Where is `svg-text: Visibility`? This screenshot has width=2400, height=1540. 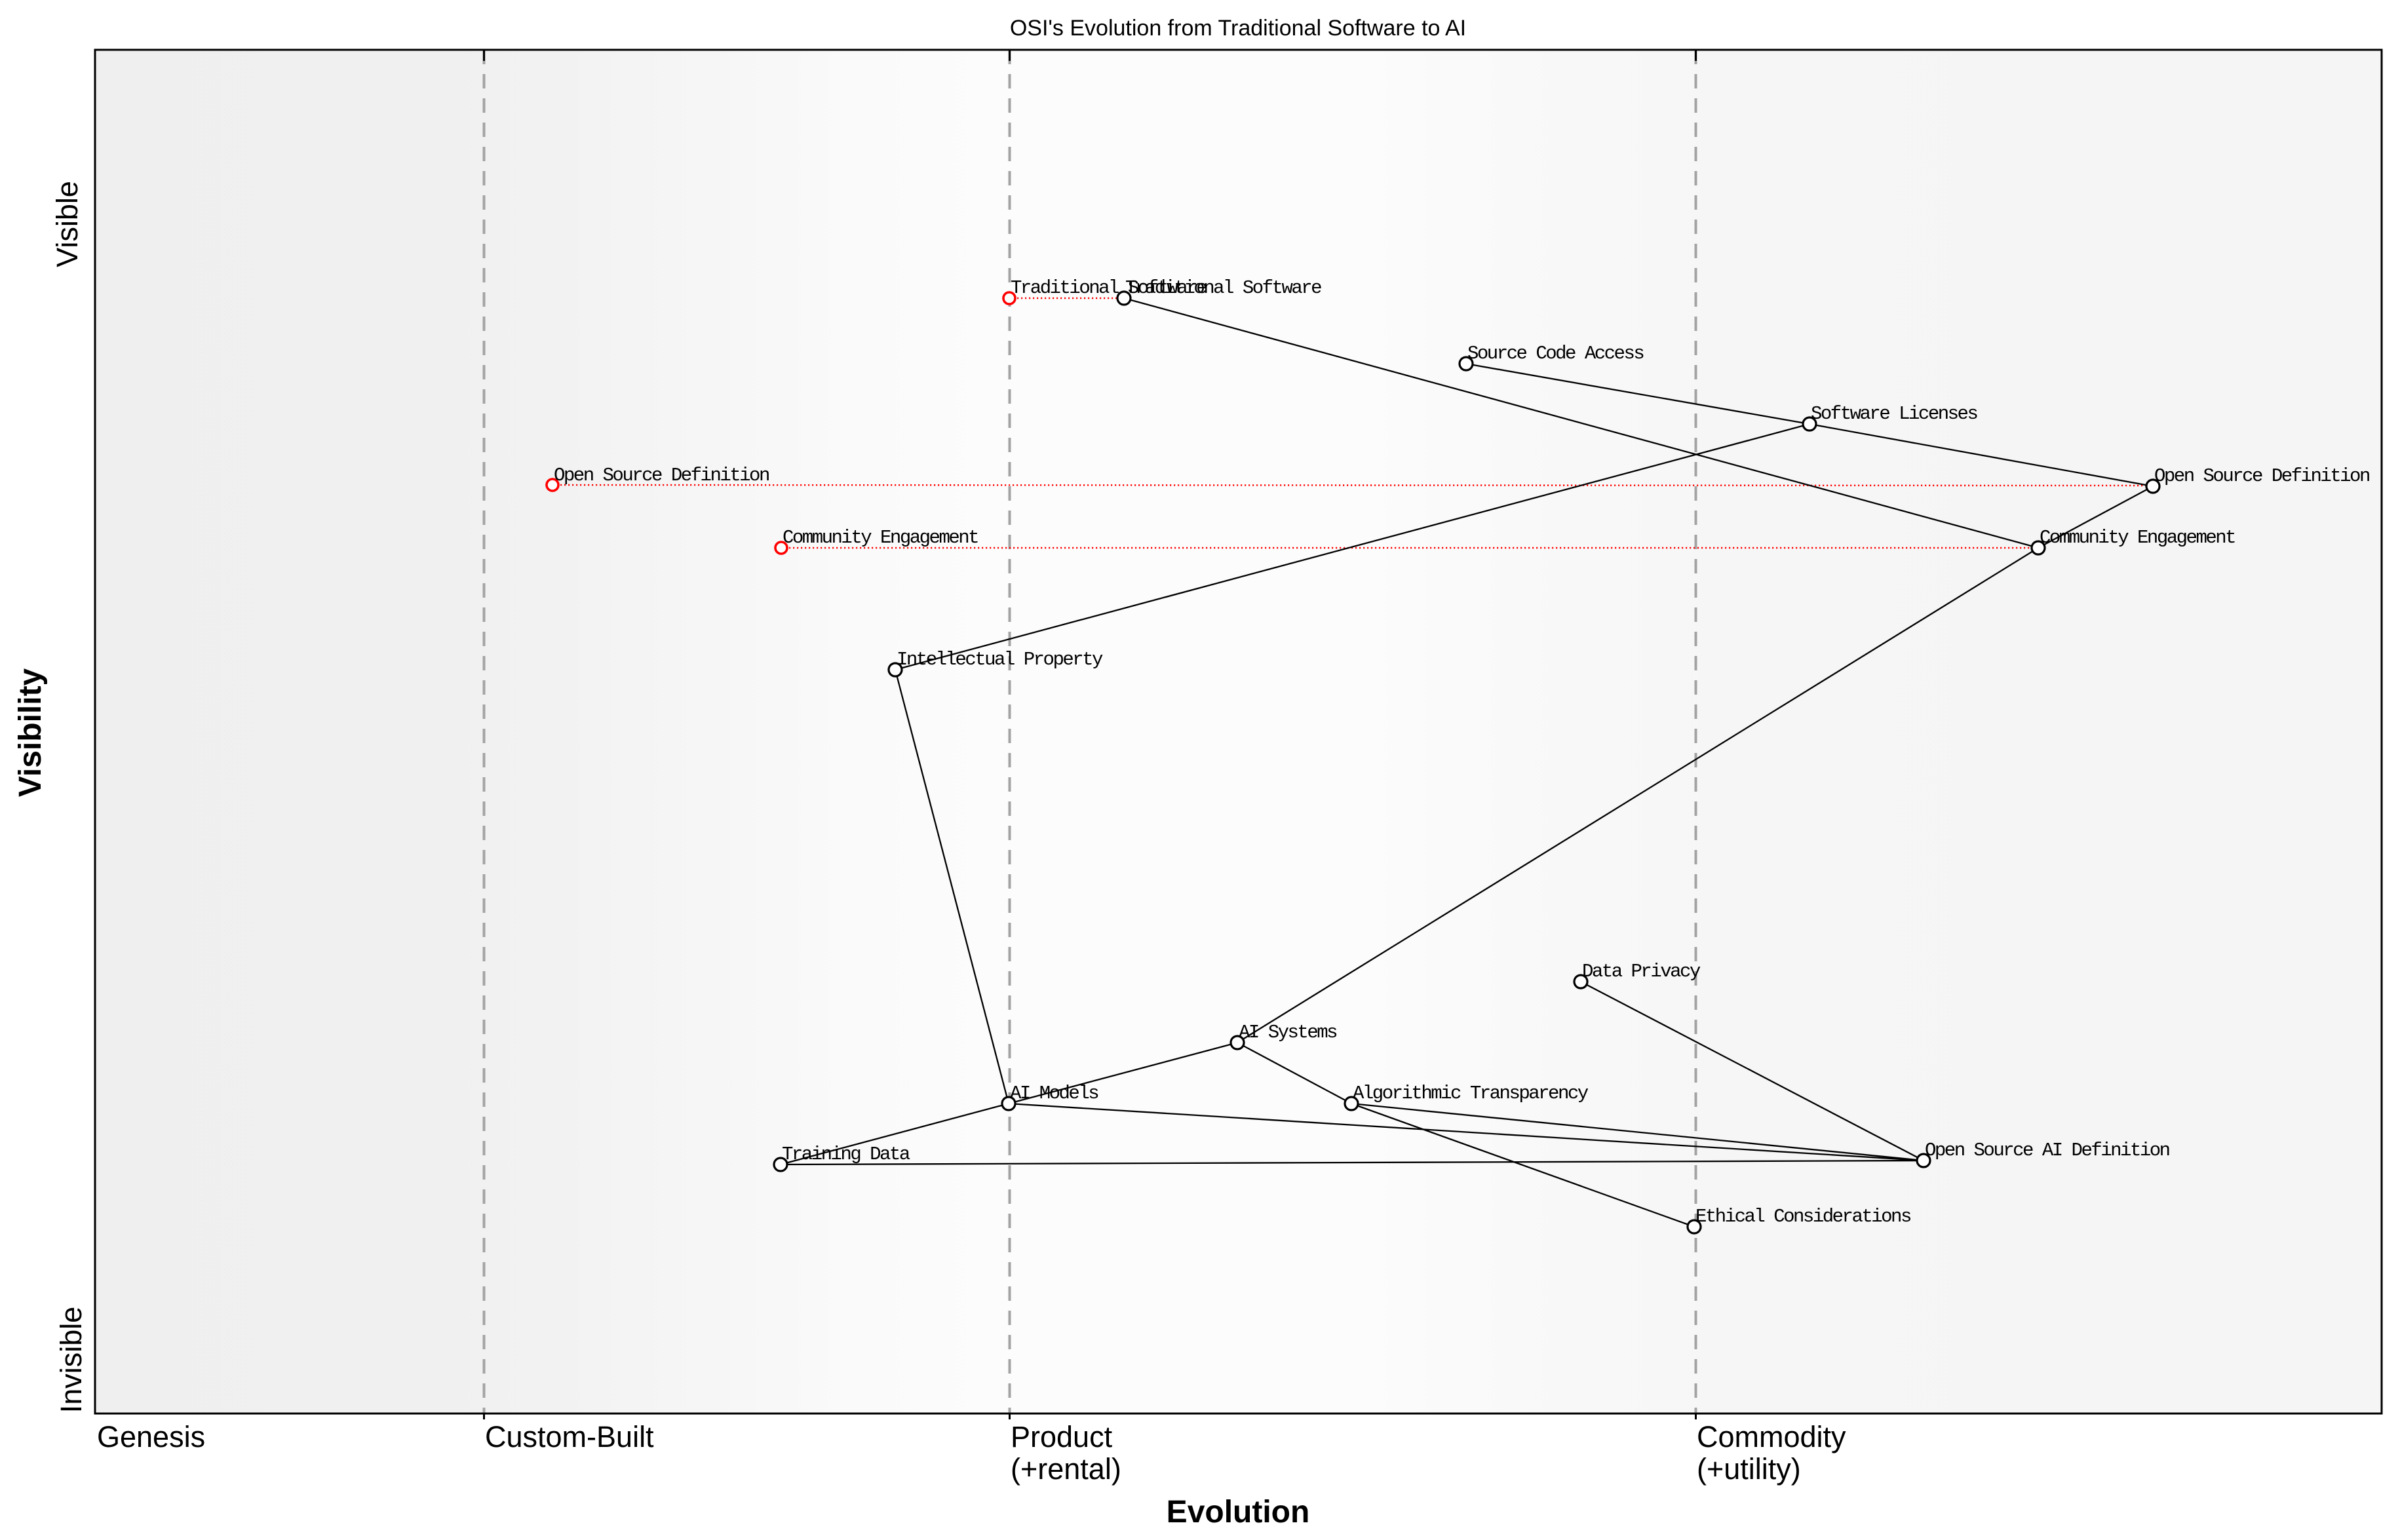 svg-text: Visibility is located at coordinates (30, 732).